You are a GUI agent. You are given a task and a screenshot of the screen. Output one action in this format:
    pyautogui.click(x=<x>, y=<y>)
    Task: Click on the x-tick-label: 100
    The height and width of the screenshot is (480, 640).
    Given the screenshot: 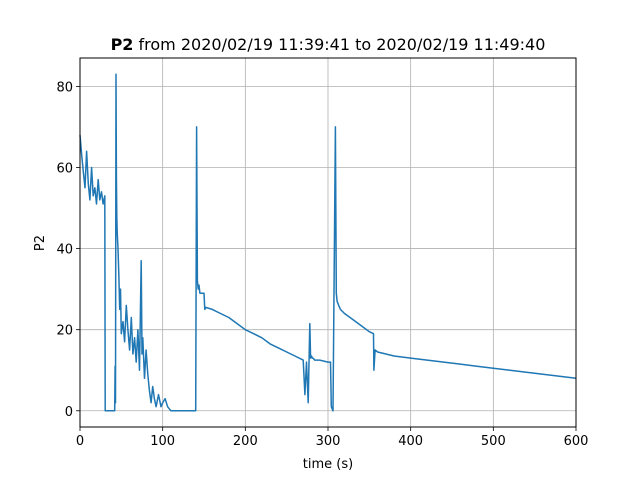 What is the action you would take?
    pyautogui.click(x=162, y=441)
    